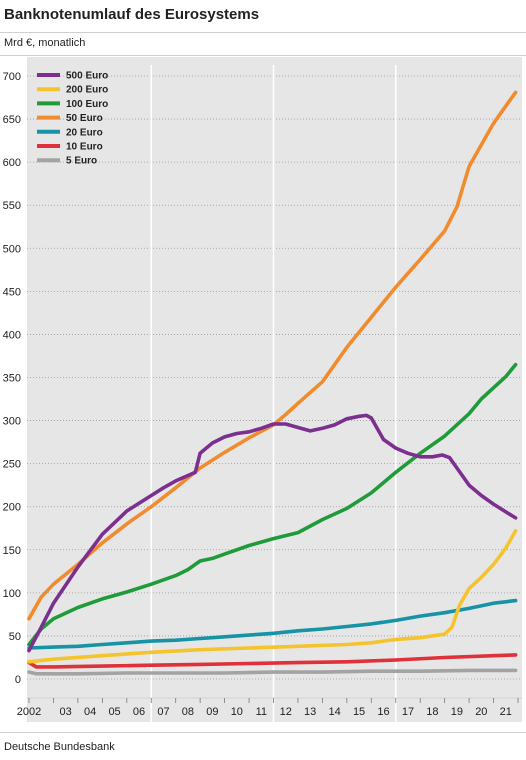 Image resolution: width=526 pixels, height=760 pixels. Describe the element at coordinates (12, 508) in the screenshot. I see `y-tick-label: 200` at that location.